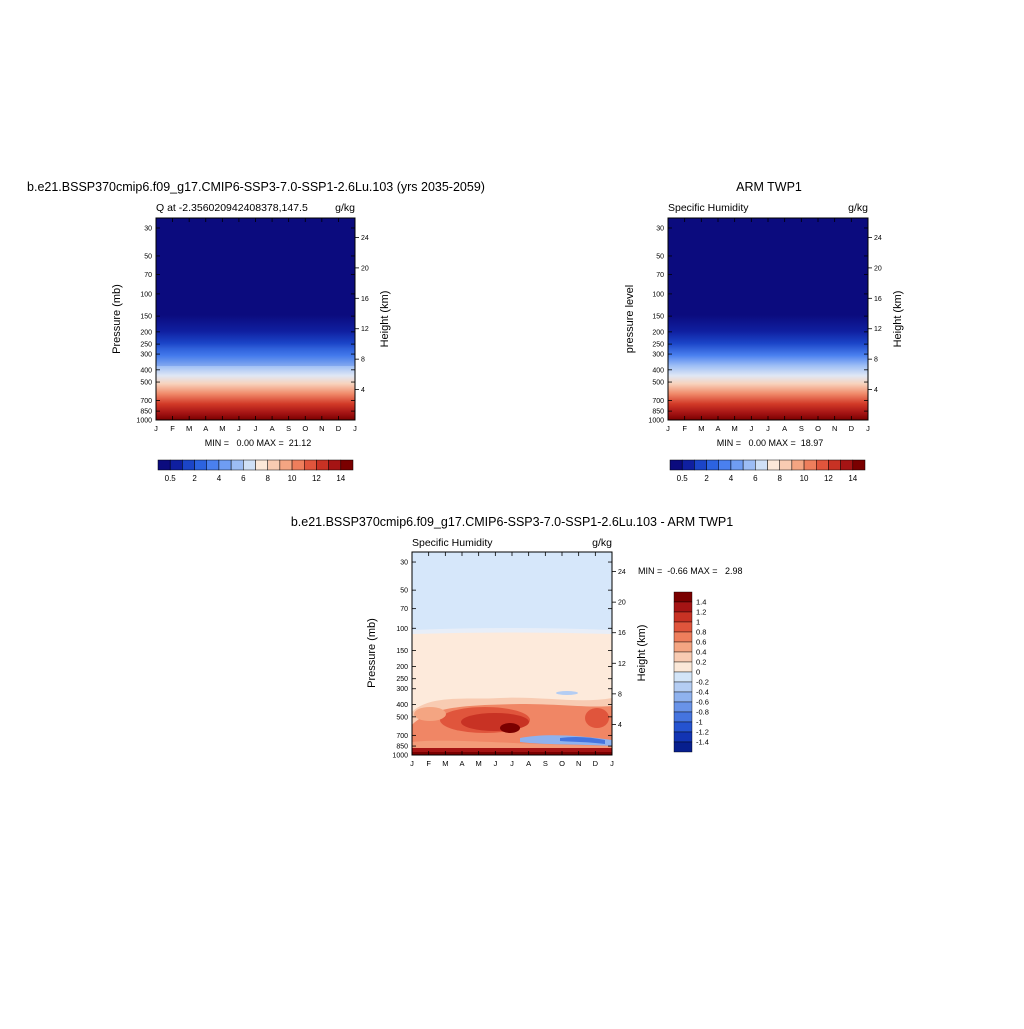 The height and width of the screenshot is (1029, 1024). What do you see at coordinates (642, 653) in the screenshot?
I see `panel-diff-ylabel-right: Height (km)` at bounding box center [642, 653].